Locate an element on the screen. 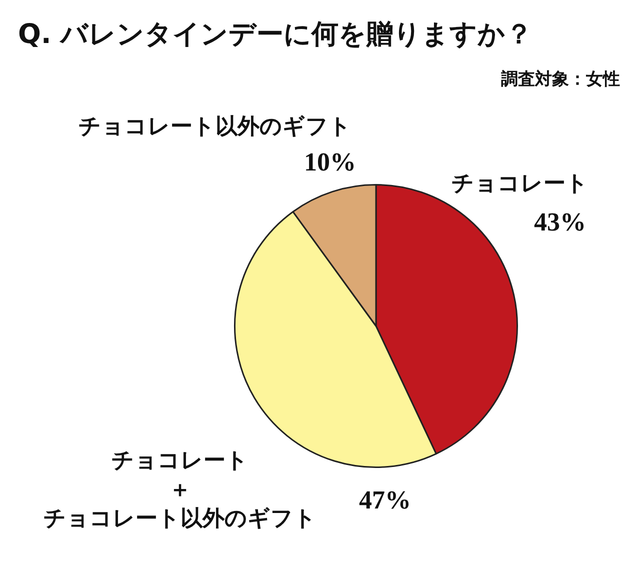 The image size is (640, 566). data-label: 47% is located at coordinates (385, 500).